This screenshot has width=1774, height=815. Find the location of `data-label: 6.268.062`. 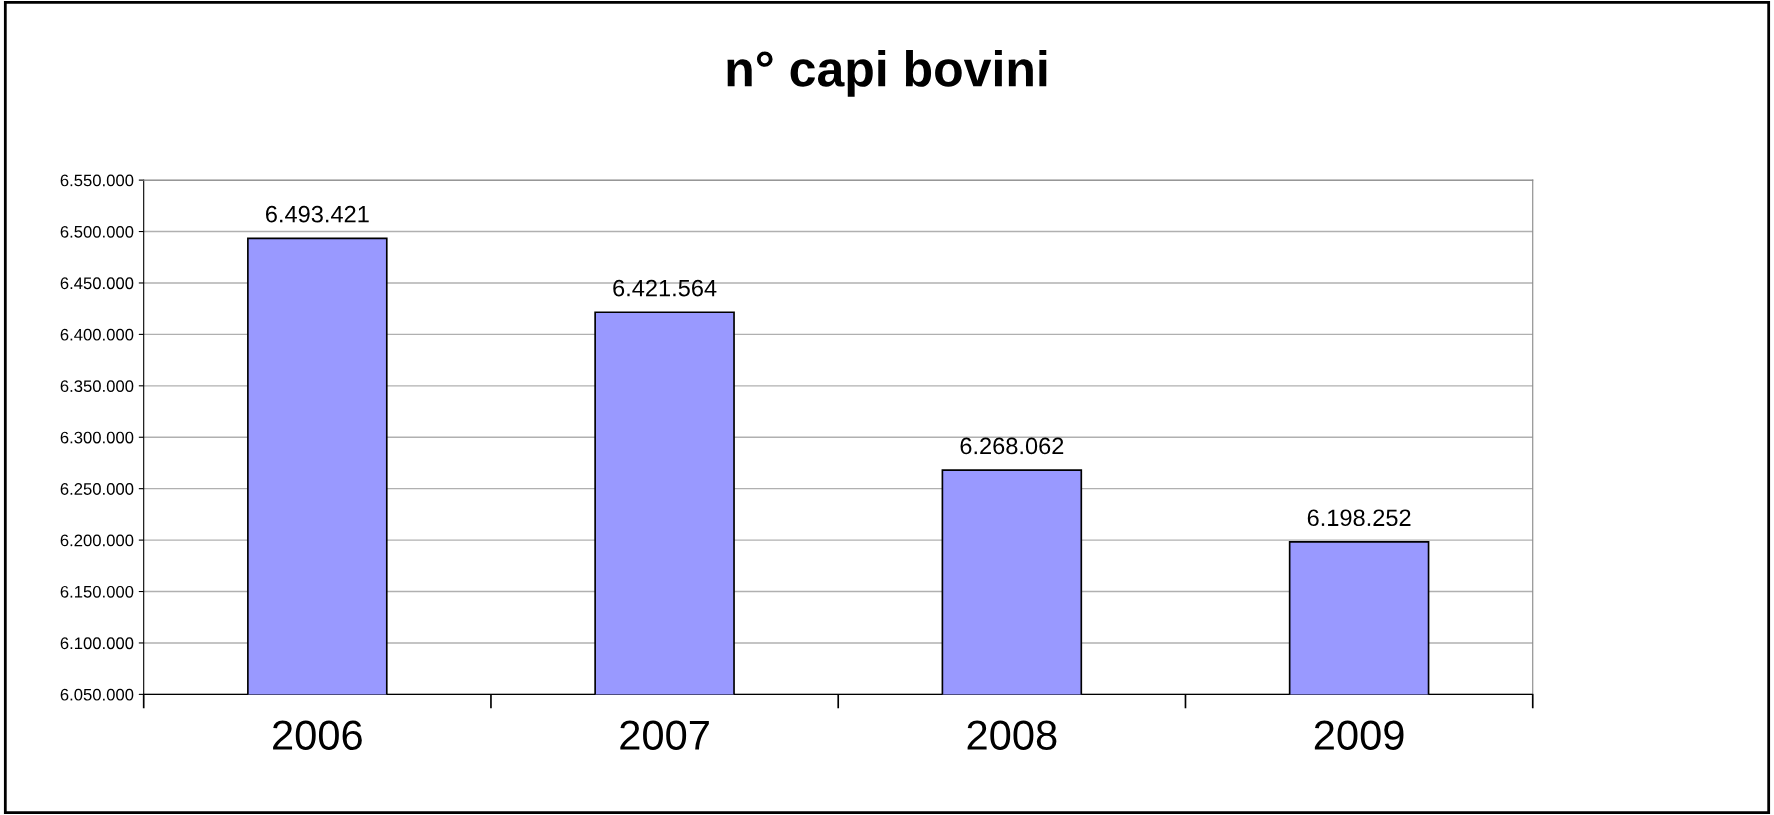

data-label: 6.268.062 is located at coordinates (1012, 446).